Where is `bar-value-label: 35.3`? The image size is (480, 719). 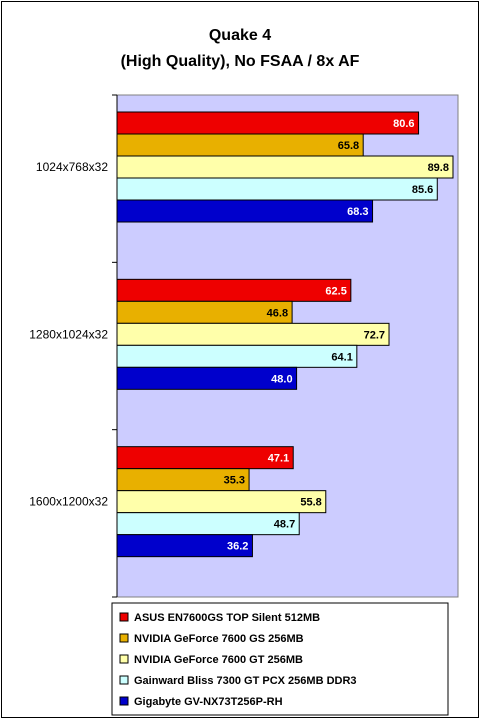 bar-value-label: 35.3 is located at coordinates (234, 481).